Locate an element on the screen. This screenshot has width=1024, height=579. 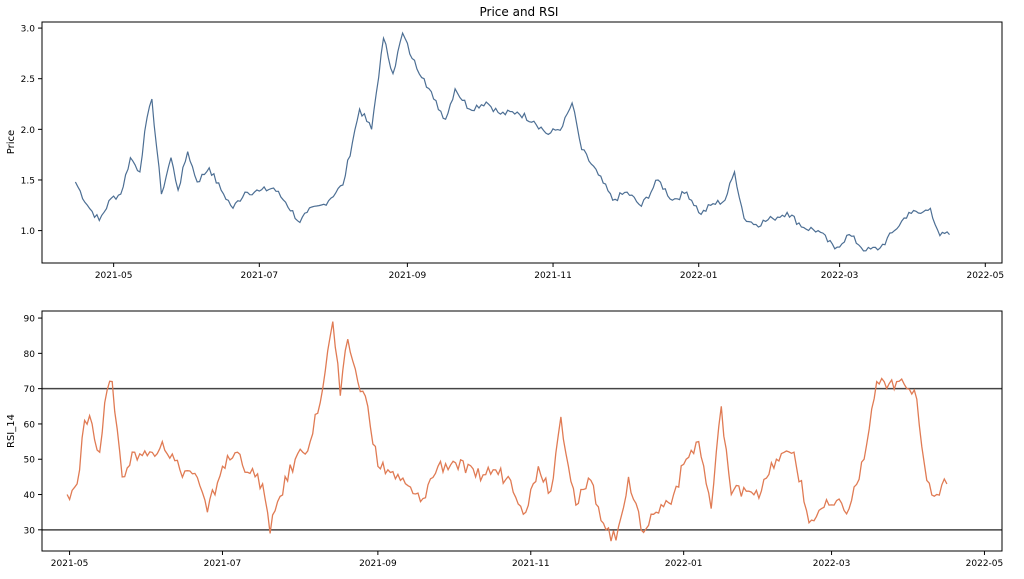
price-x-tick-label: 2022-05 is located at coordinates (985, 276).